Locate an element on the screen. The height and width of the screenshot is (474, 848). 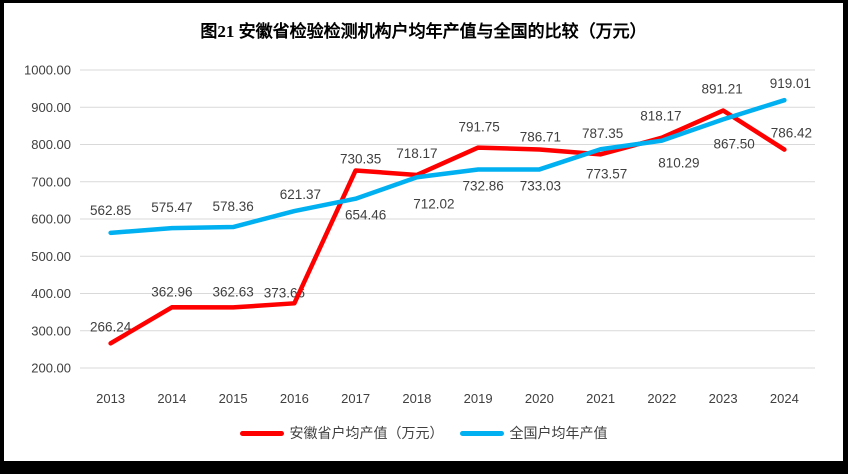
y-axis-tick-label: 500.00 is located at coordinates (51, 256).